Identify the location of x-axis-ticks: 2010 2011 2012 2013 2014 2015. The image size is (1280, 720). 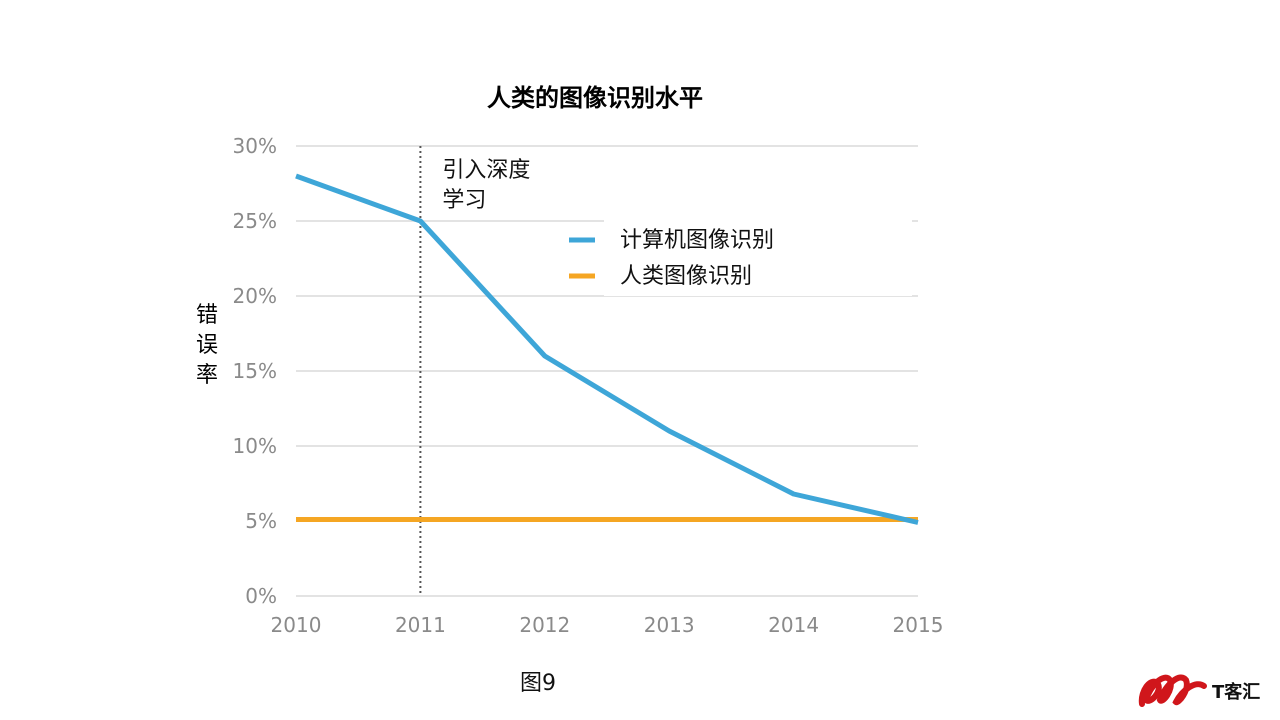
(607, 625).